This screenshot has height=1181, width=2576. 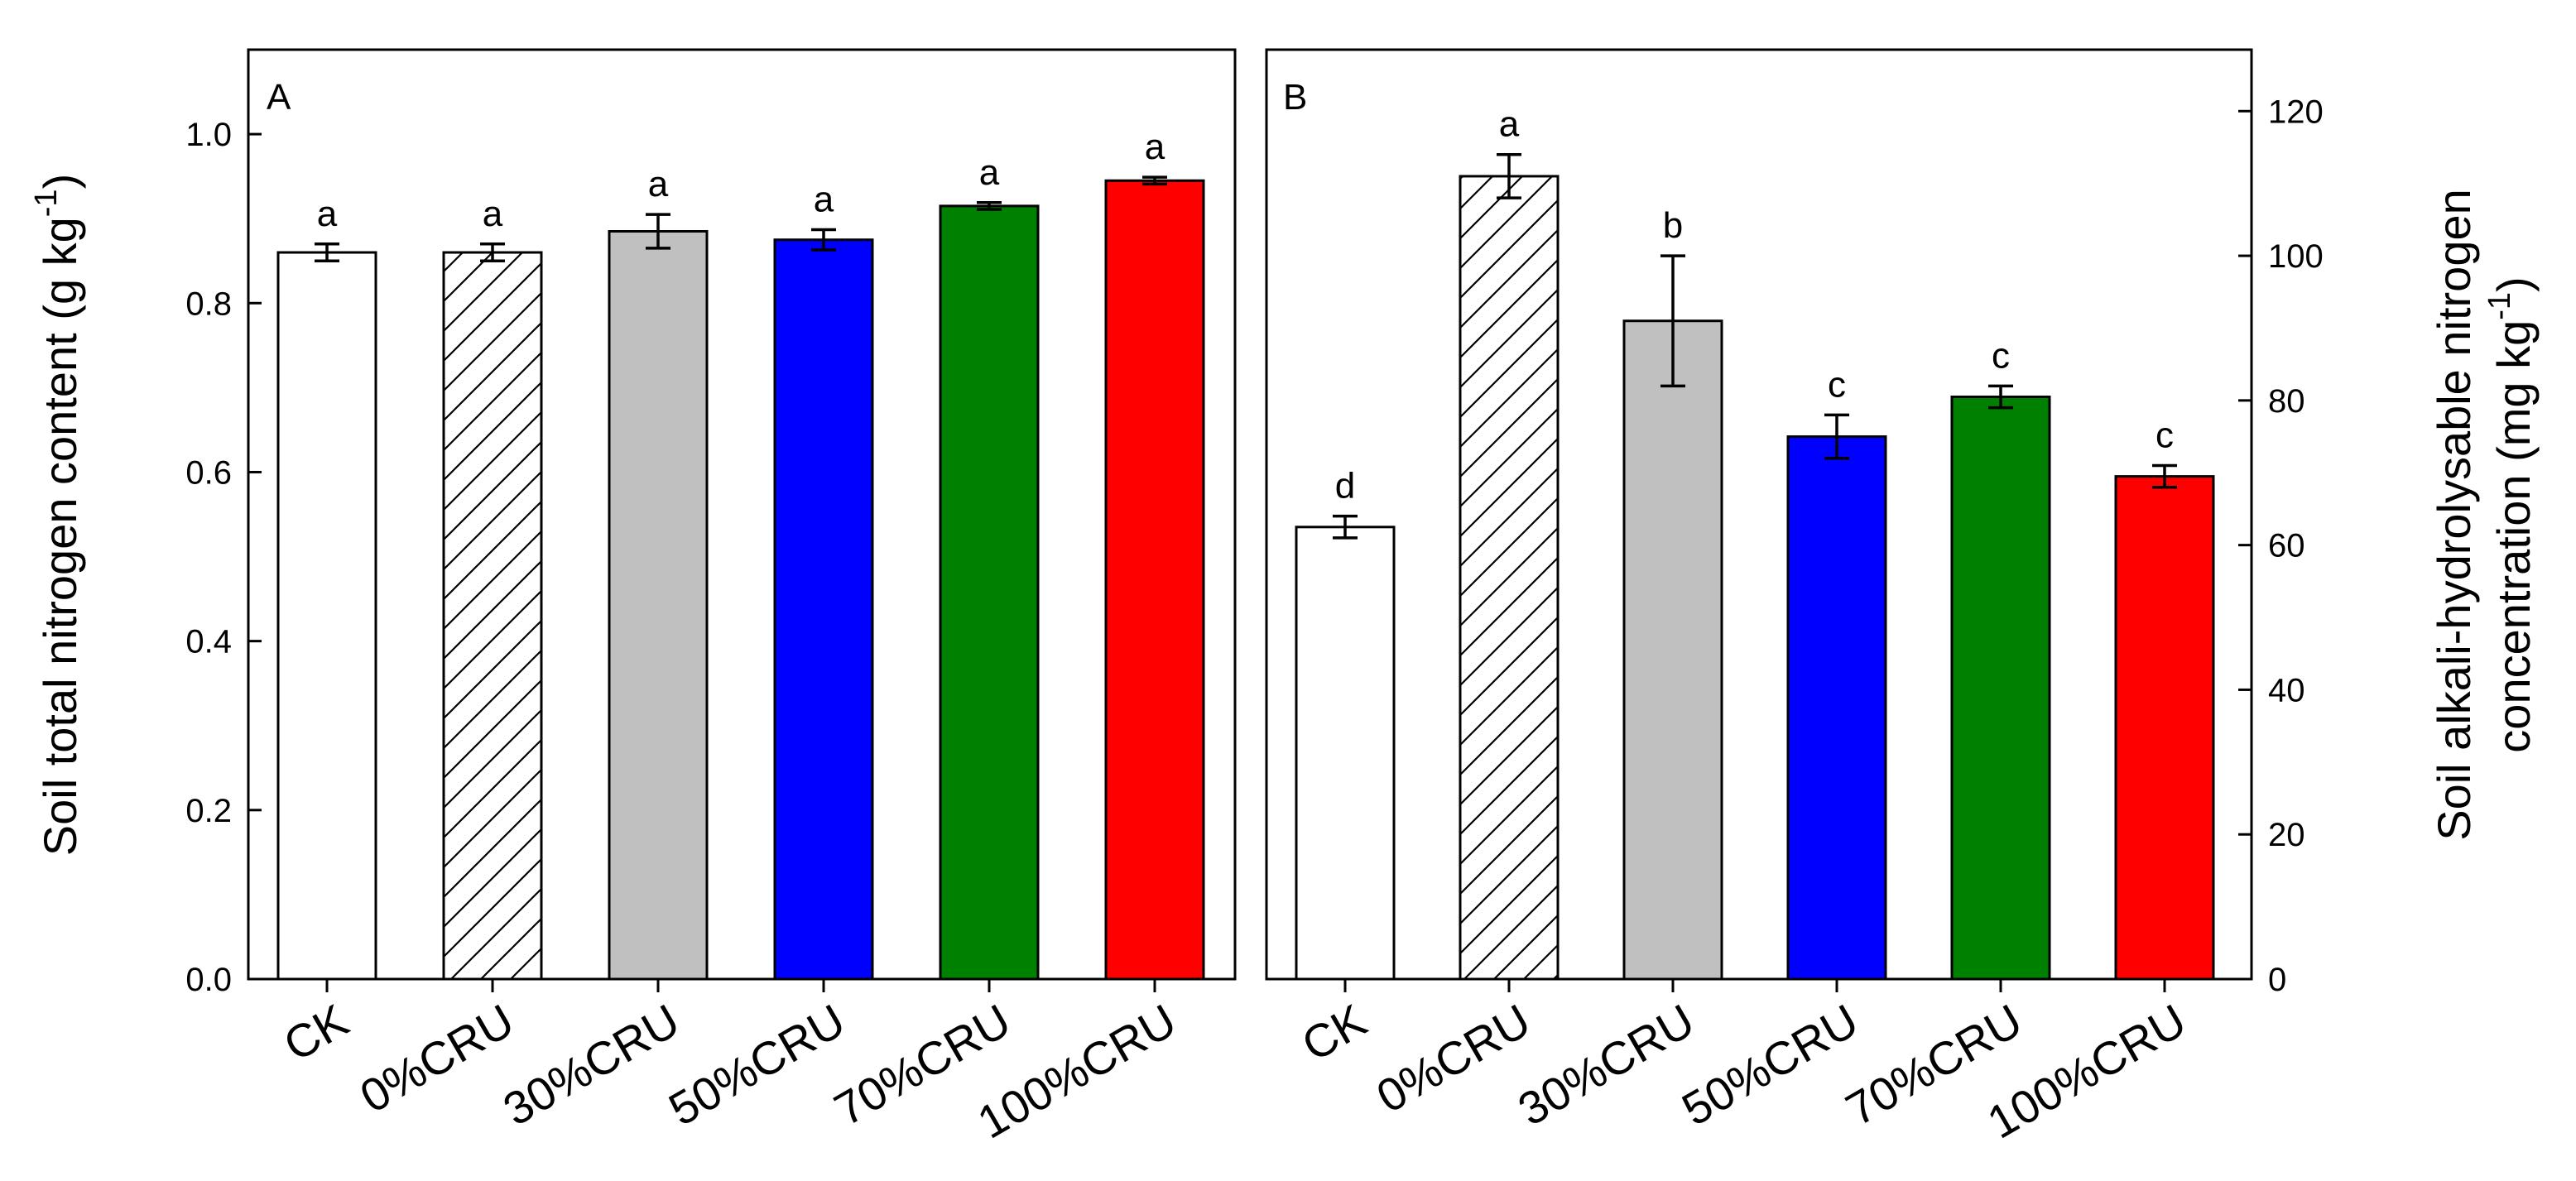 I want to click on panel-b-y-axis-title-line2: concentration (mg kg-1), so click(x=2511, y=514).